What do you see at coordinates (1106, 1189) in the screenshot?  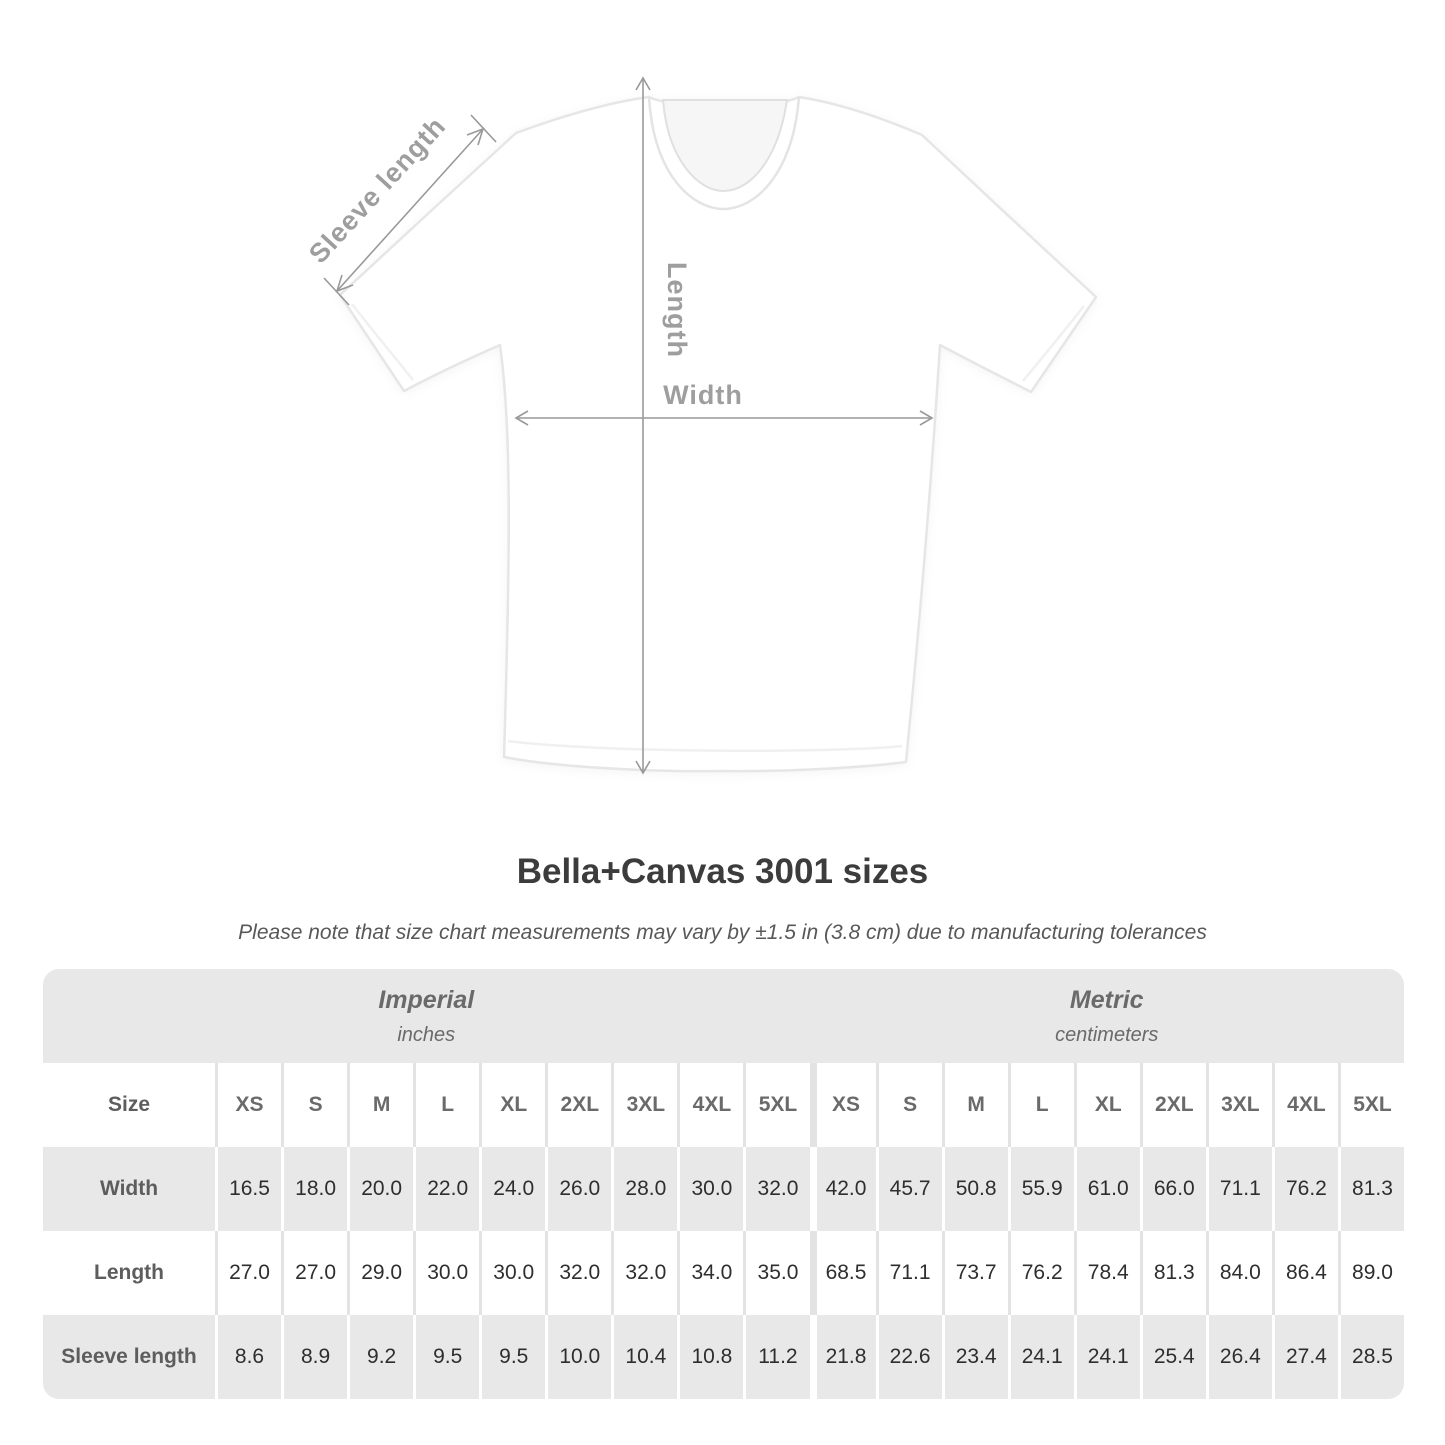 I see `table-cell: 61.0` at bounding box center [1106, 1189].